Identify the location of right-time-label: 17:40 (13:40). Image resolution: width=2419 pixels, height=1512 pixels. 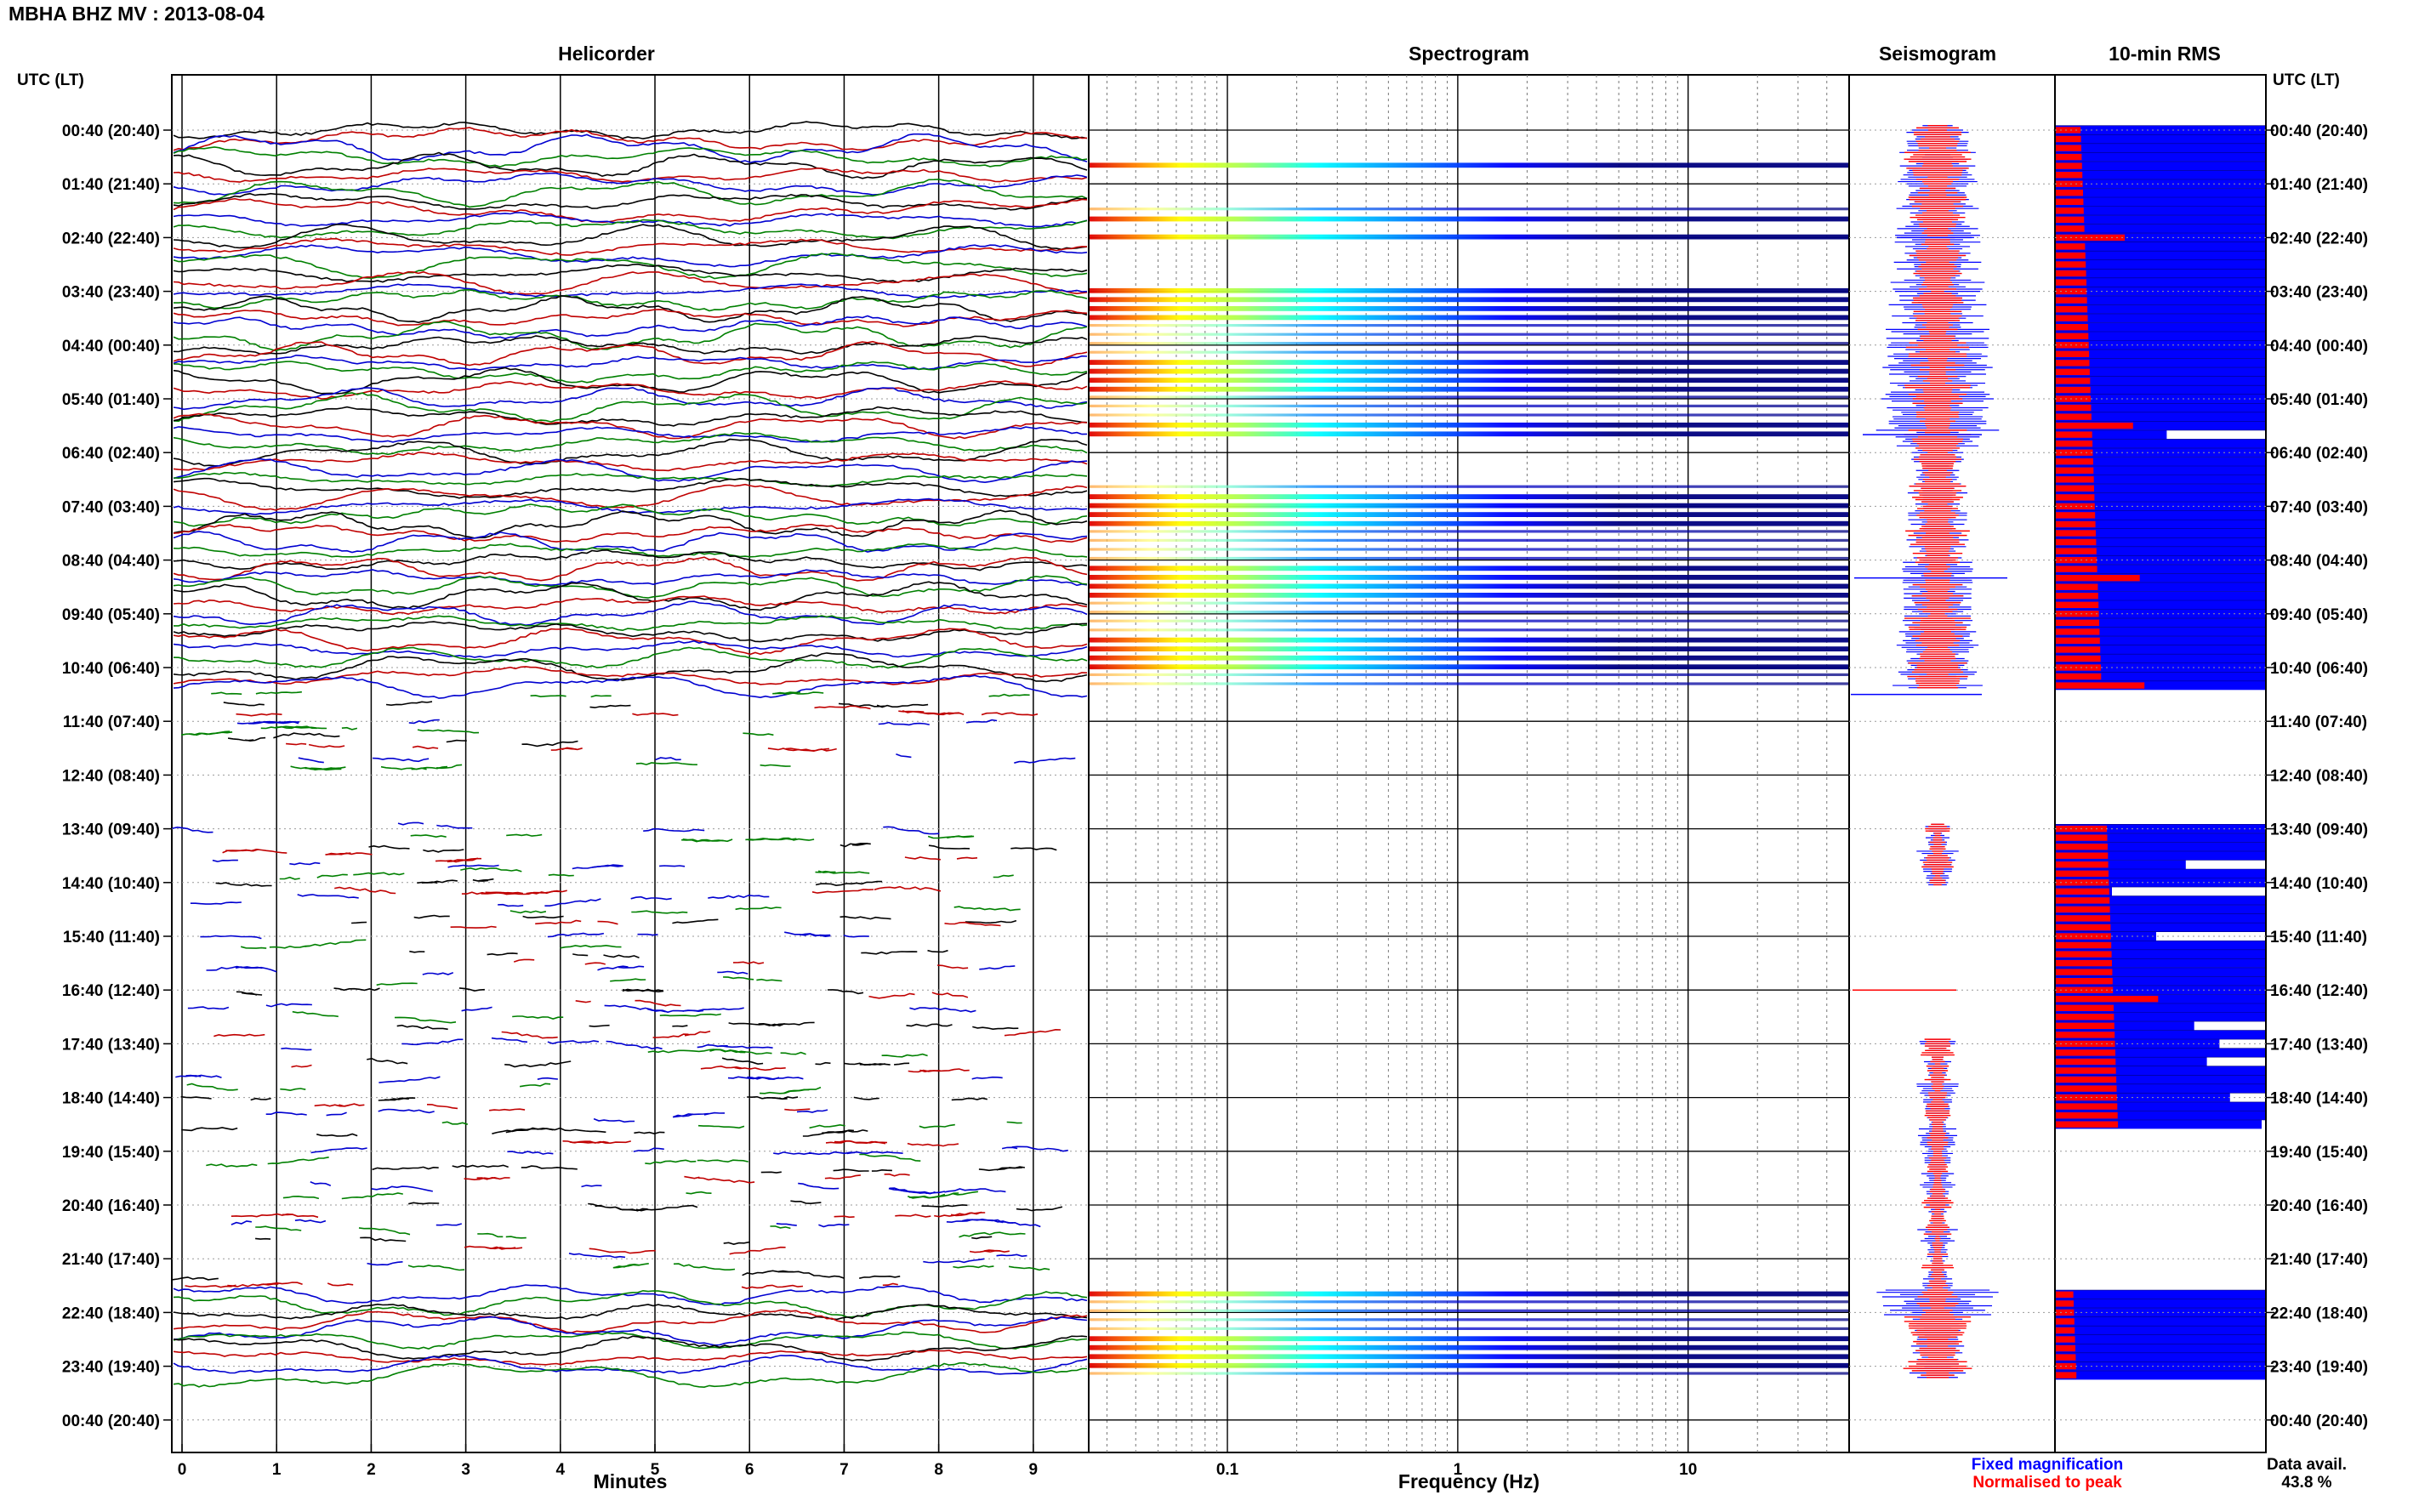
(2319, 1045).